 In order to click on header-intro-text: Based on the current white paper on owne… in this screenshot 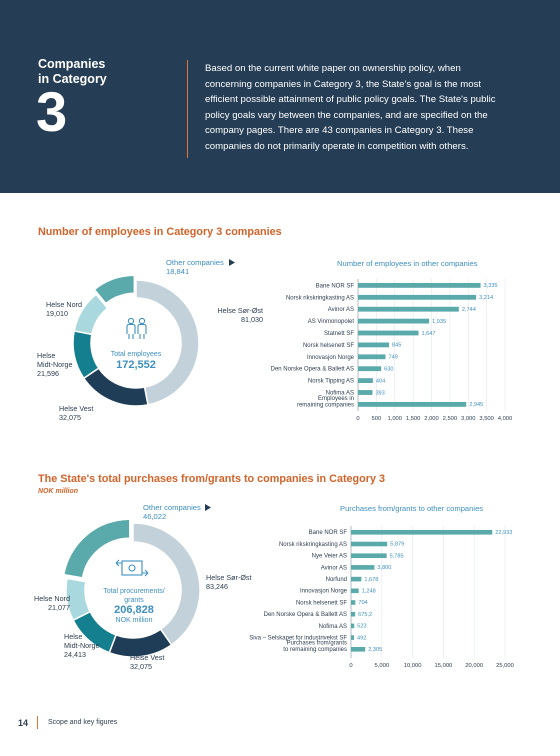, I will do `click(350, 107)`.